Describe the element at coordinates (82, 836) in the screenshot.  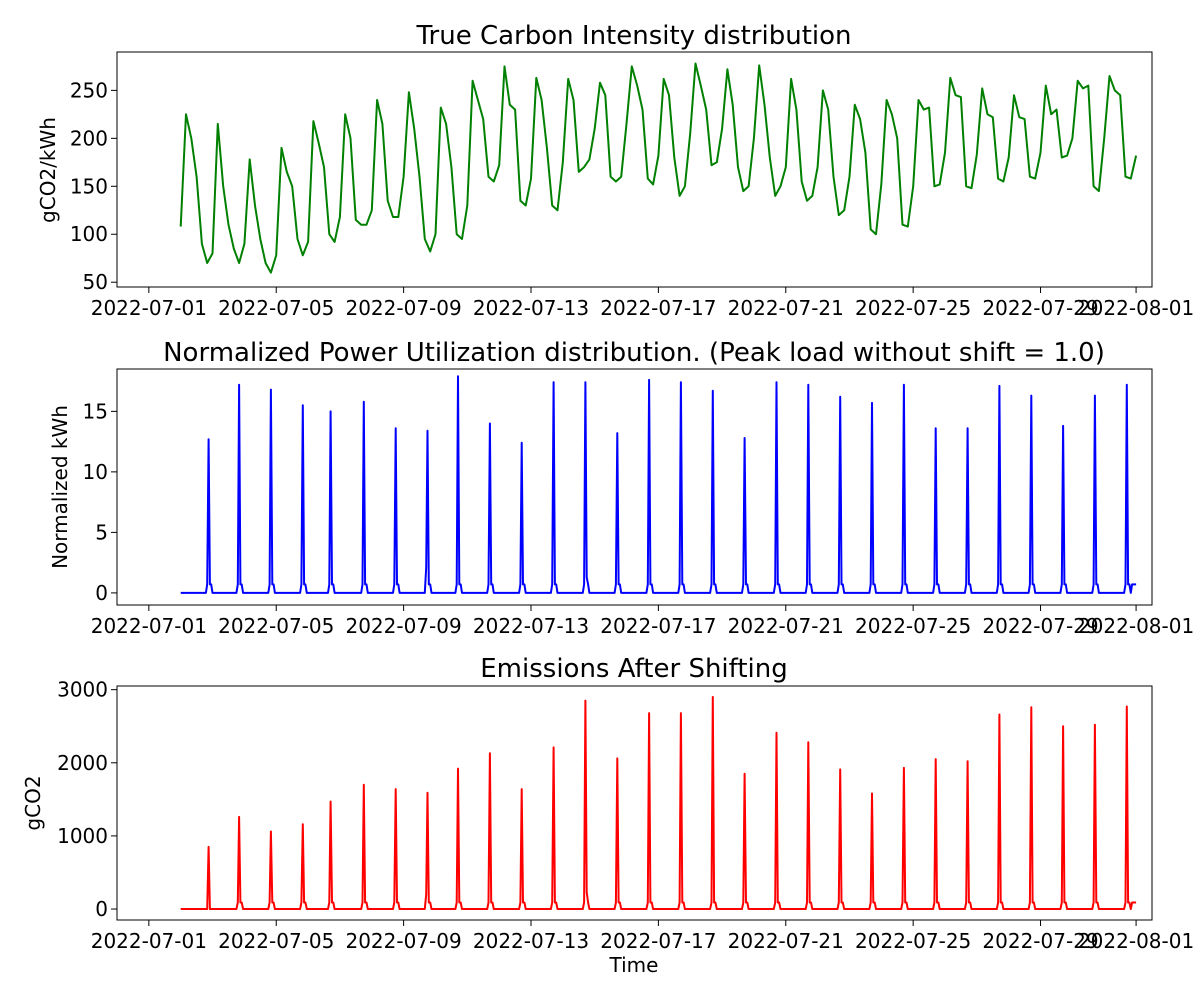
I see `y-tick-label: 1000` at that location.